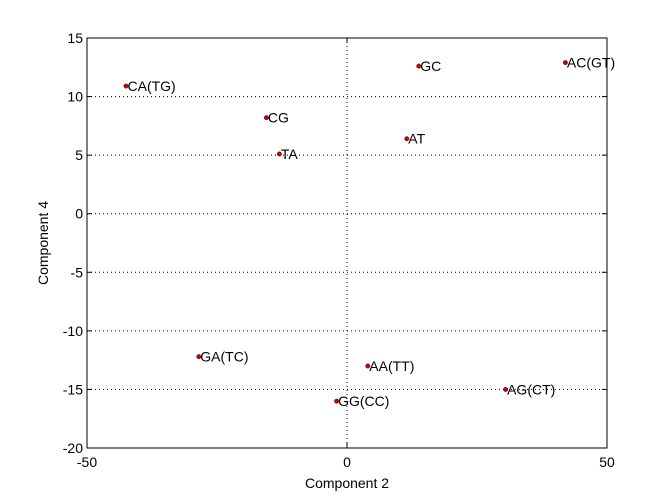 Image resolution: width=672 pixels, height=504 pixels. What do you see at coordinates (73, 389) in the screenshot?
I see `y-tick-label: -15` at bounding box center [73, 389].